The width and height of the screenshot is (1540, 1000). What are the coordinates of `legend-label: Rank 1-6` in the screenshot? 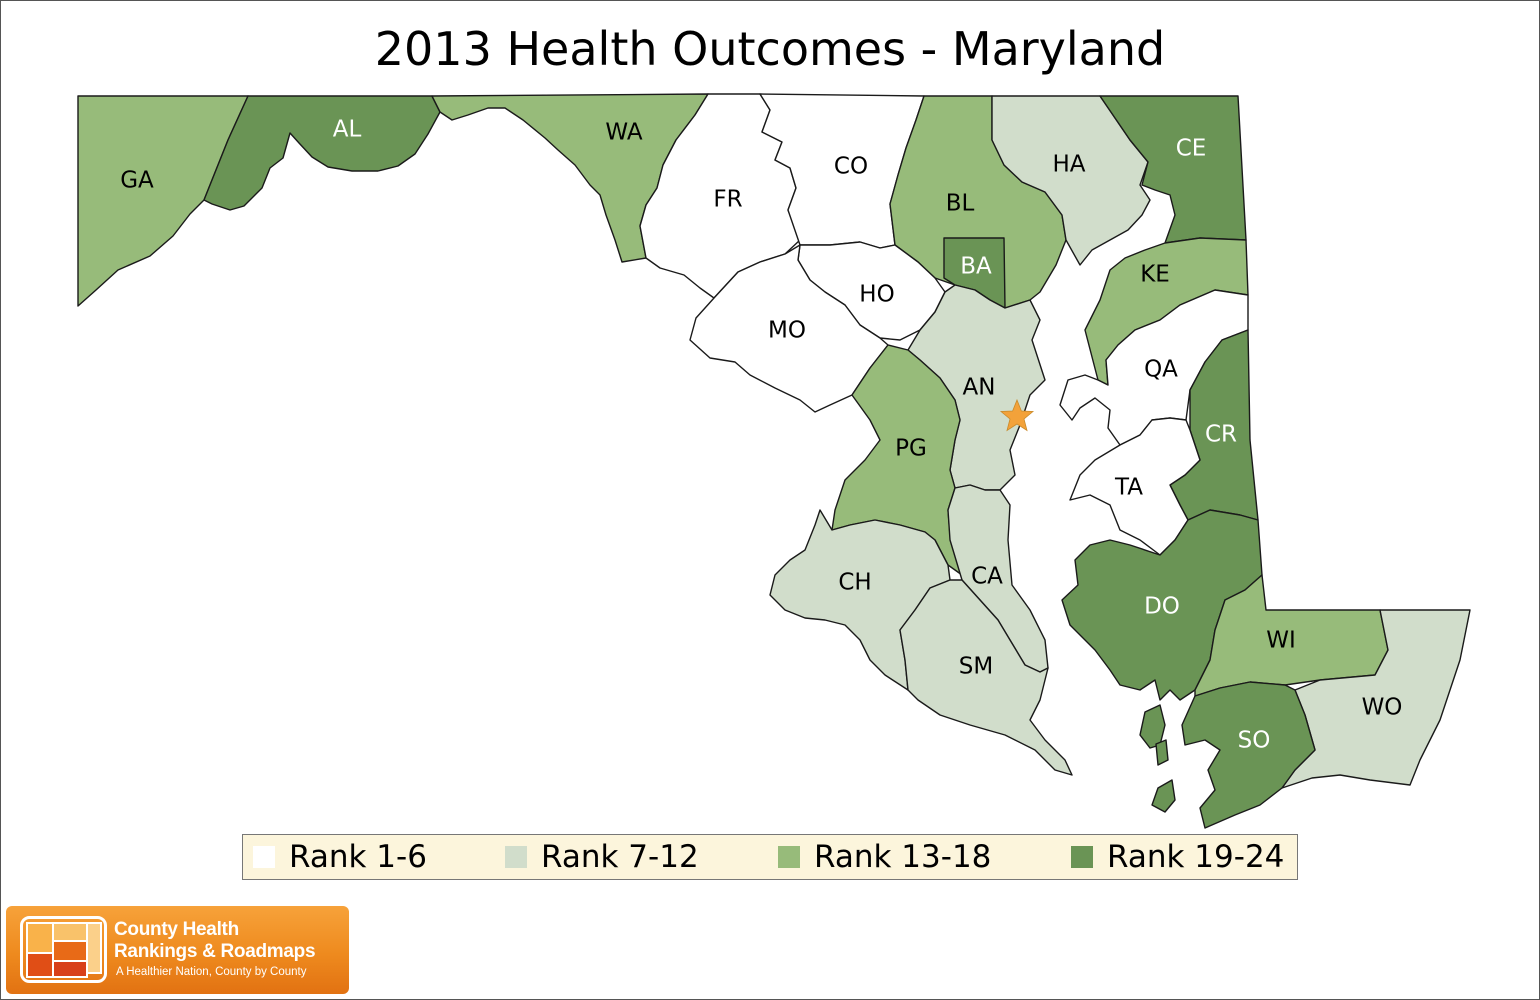 It's located at (358, 857).